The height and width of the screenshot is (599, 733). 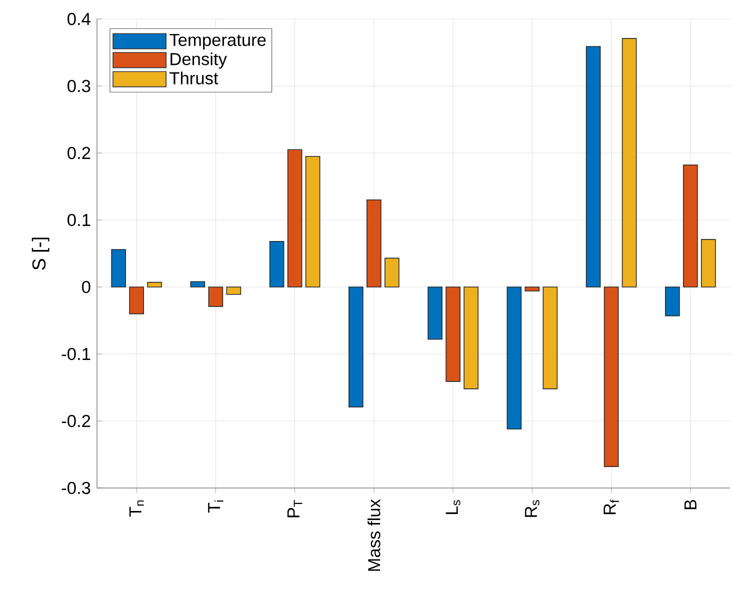 What do you see at coordinates (690, 505) in the screenshot?
I see `x-tick-label: B` at bounding box center [690, 505].